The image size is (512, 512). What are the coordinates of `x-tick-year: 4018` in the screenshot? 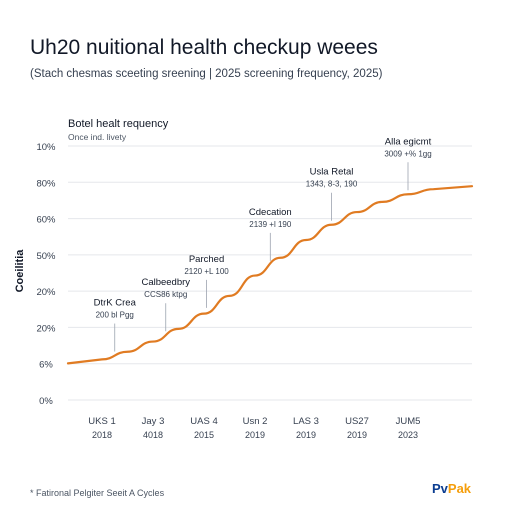 It's located at (153, 435).